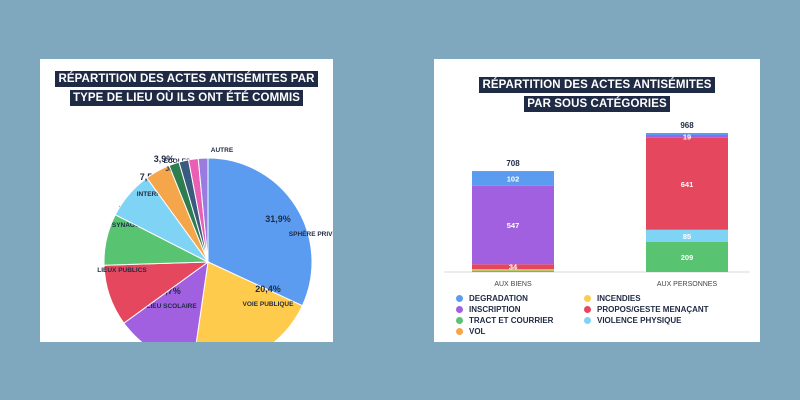 This screenshot has height=400, width=800. I want to click on pie-slice-label: ECOLES, so click(177, 161).